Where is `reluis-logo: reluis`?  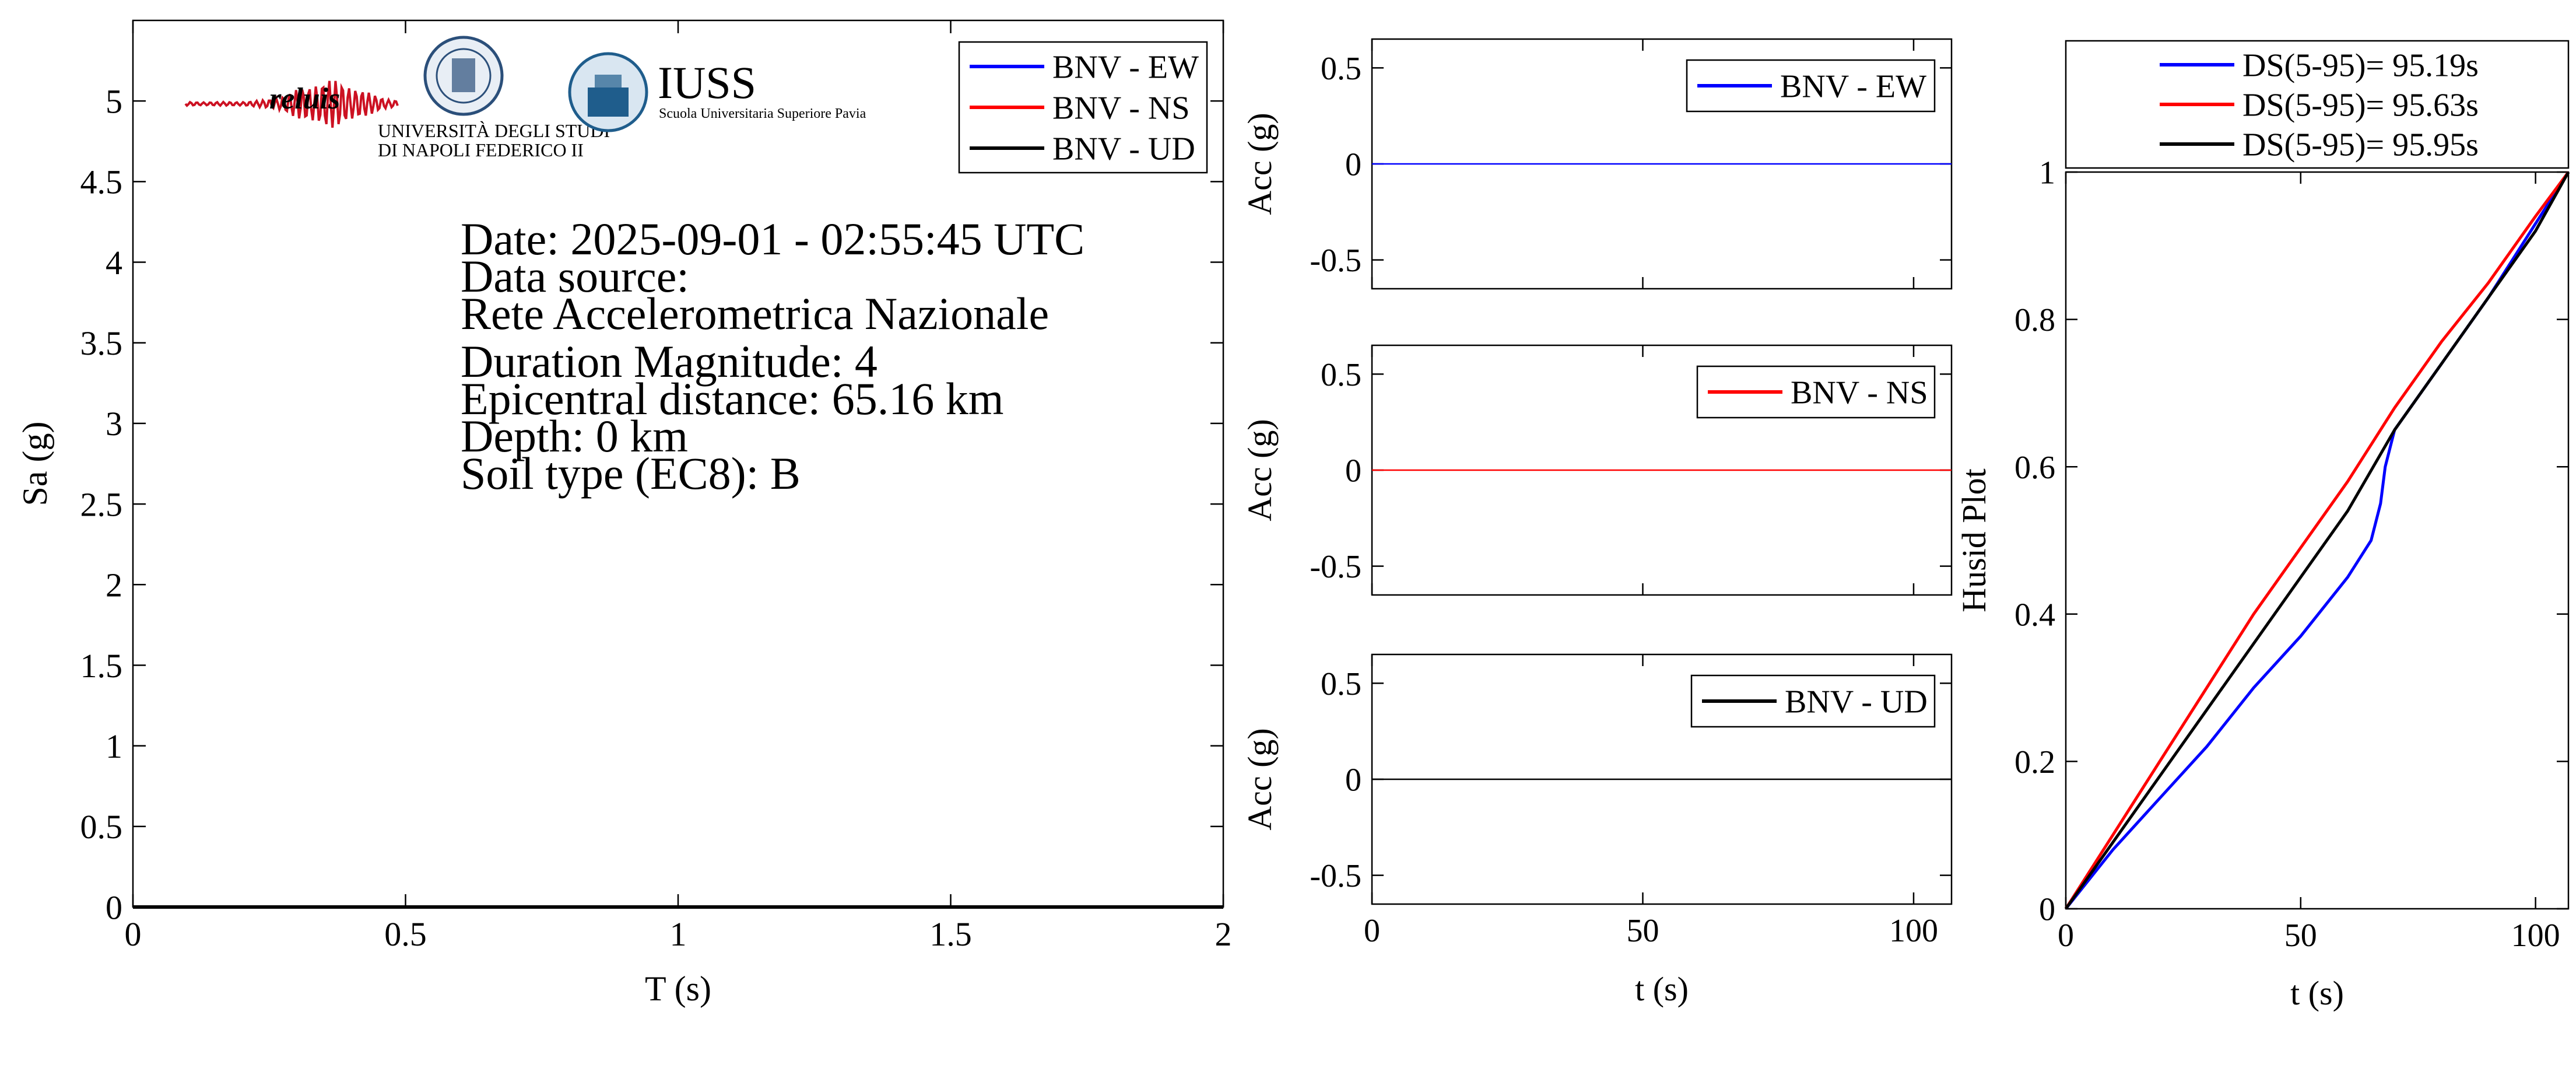
reluis-logo: reluis is located at coordinates (291, 104).